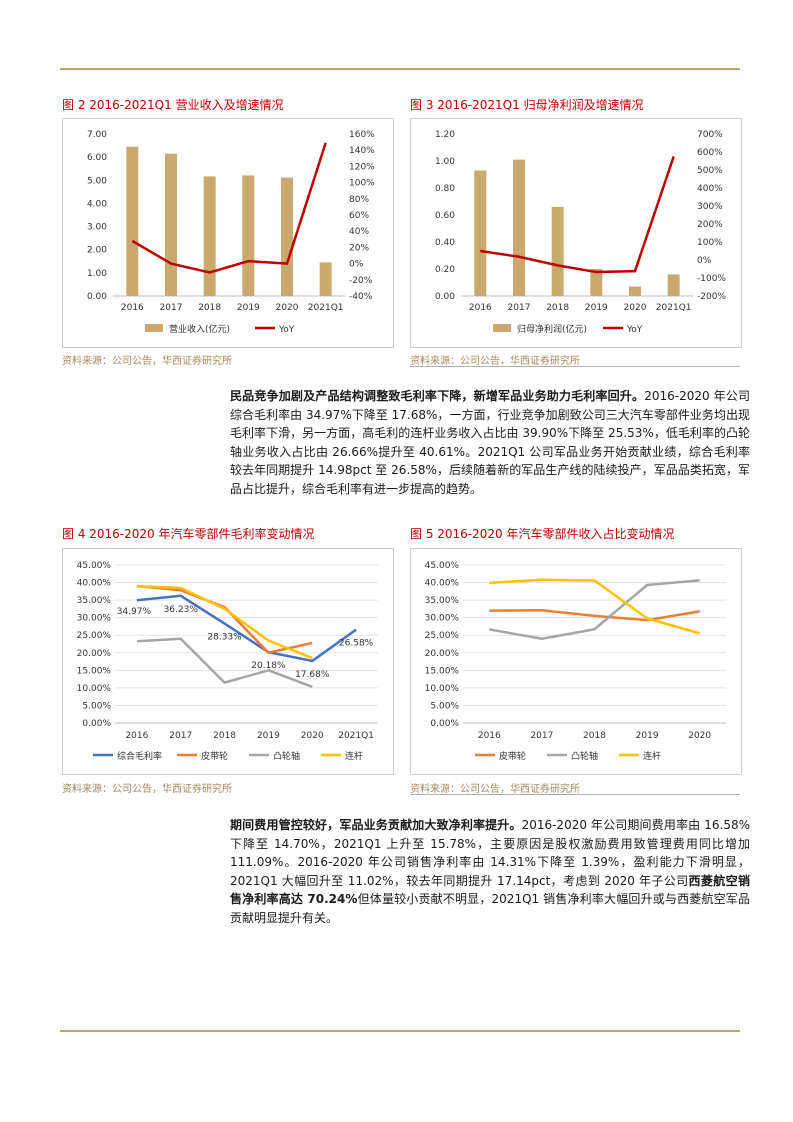 The width and height of the screenshot is (793, 1122). What do you see at coordinates (711, 297) in the screenshot?
I see `right-axis-tick: -200%` at bounding box center [711, 297].